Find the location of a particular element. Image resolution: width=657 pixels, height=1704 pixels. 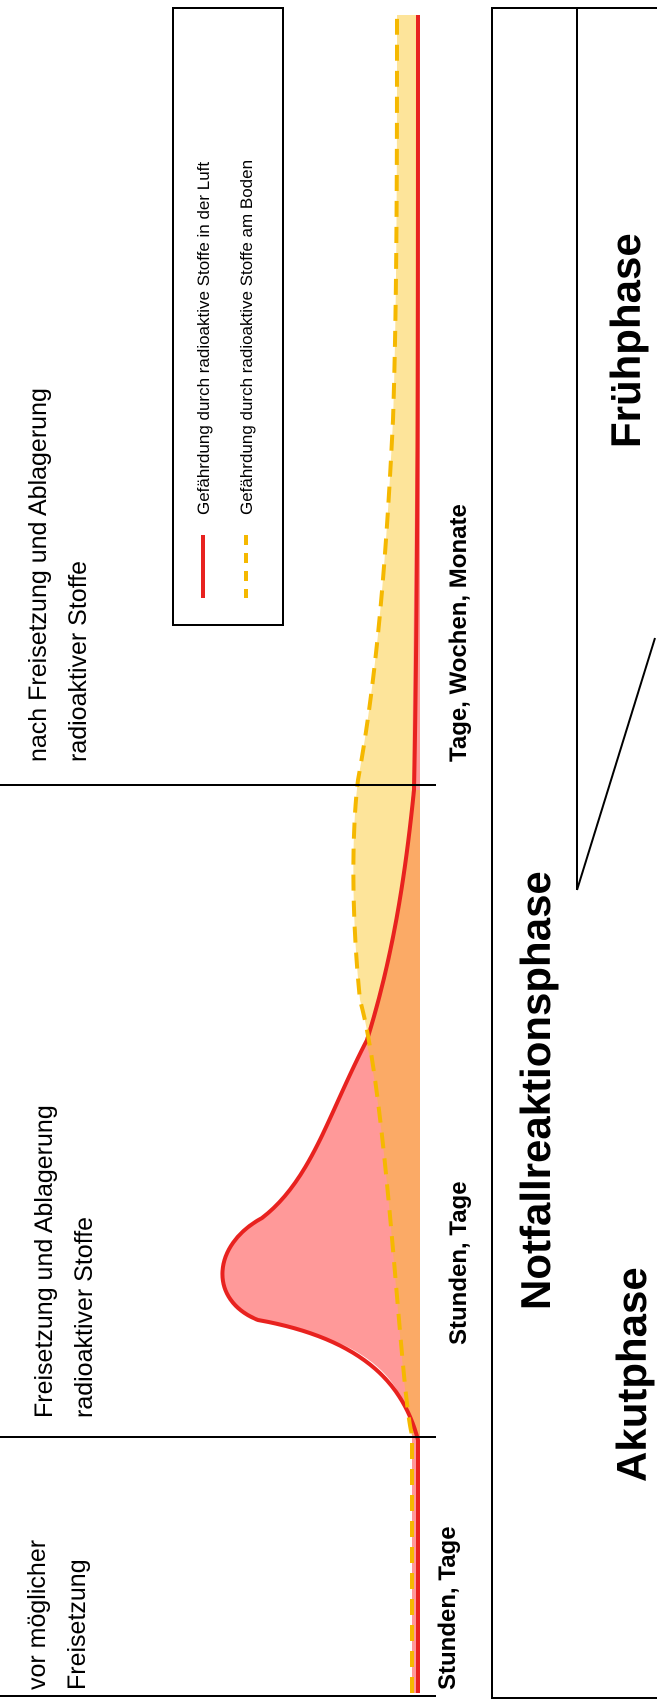

legend-box is located at coordinates (228, 316).